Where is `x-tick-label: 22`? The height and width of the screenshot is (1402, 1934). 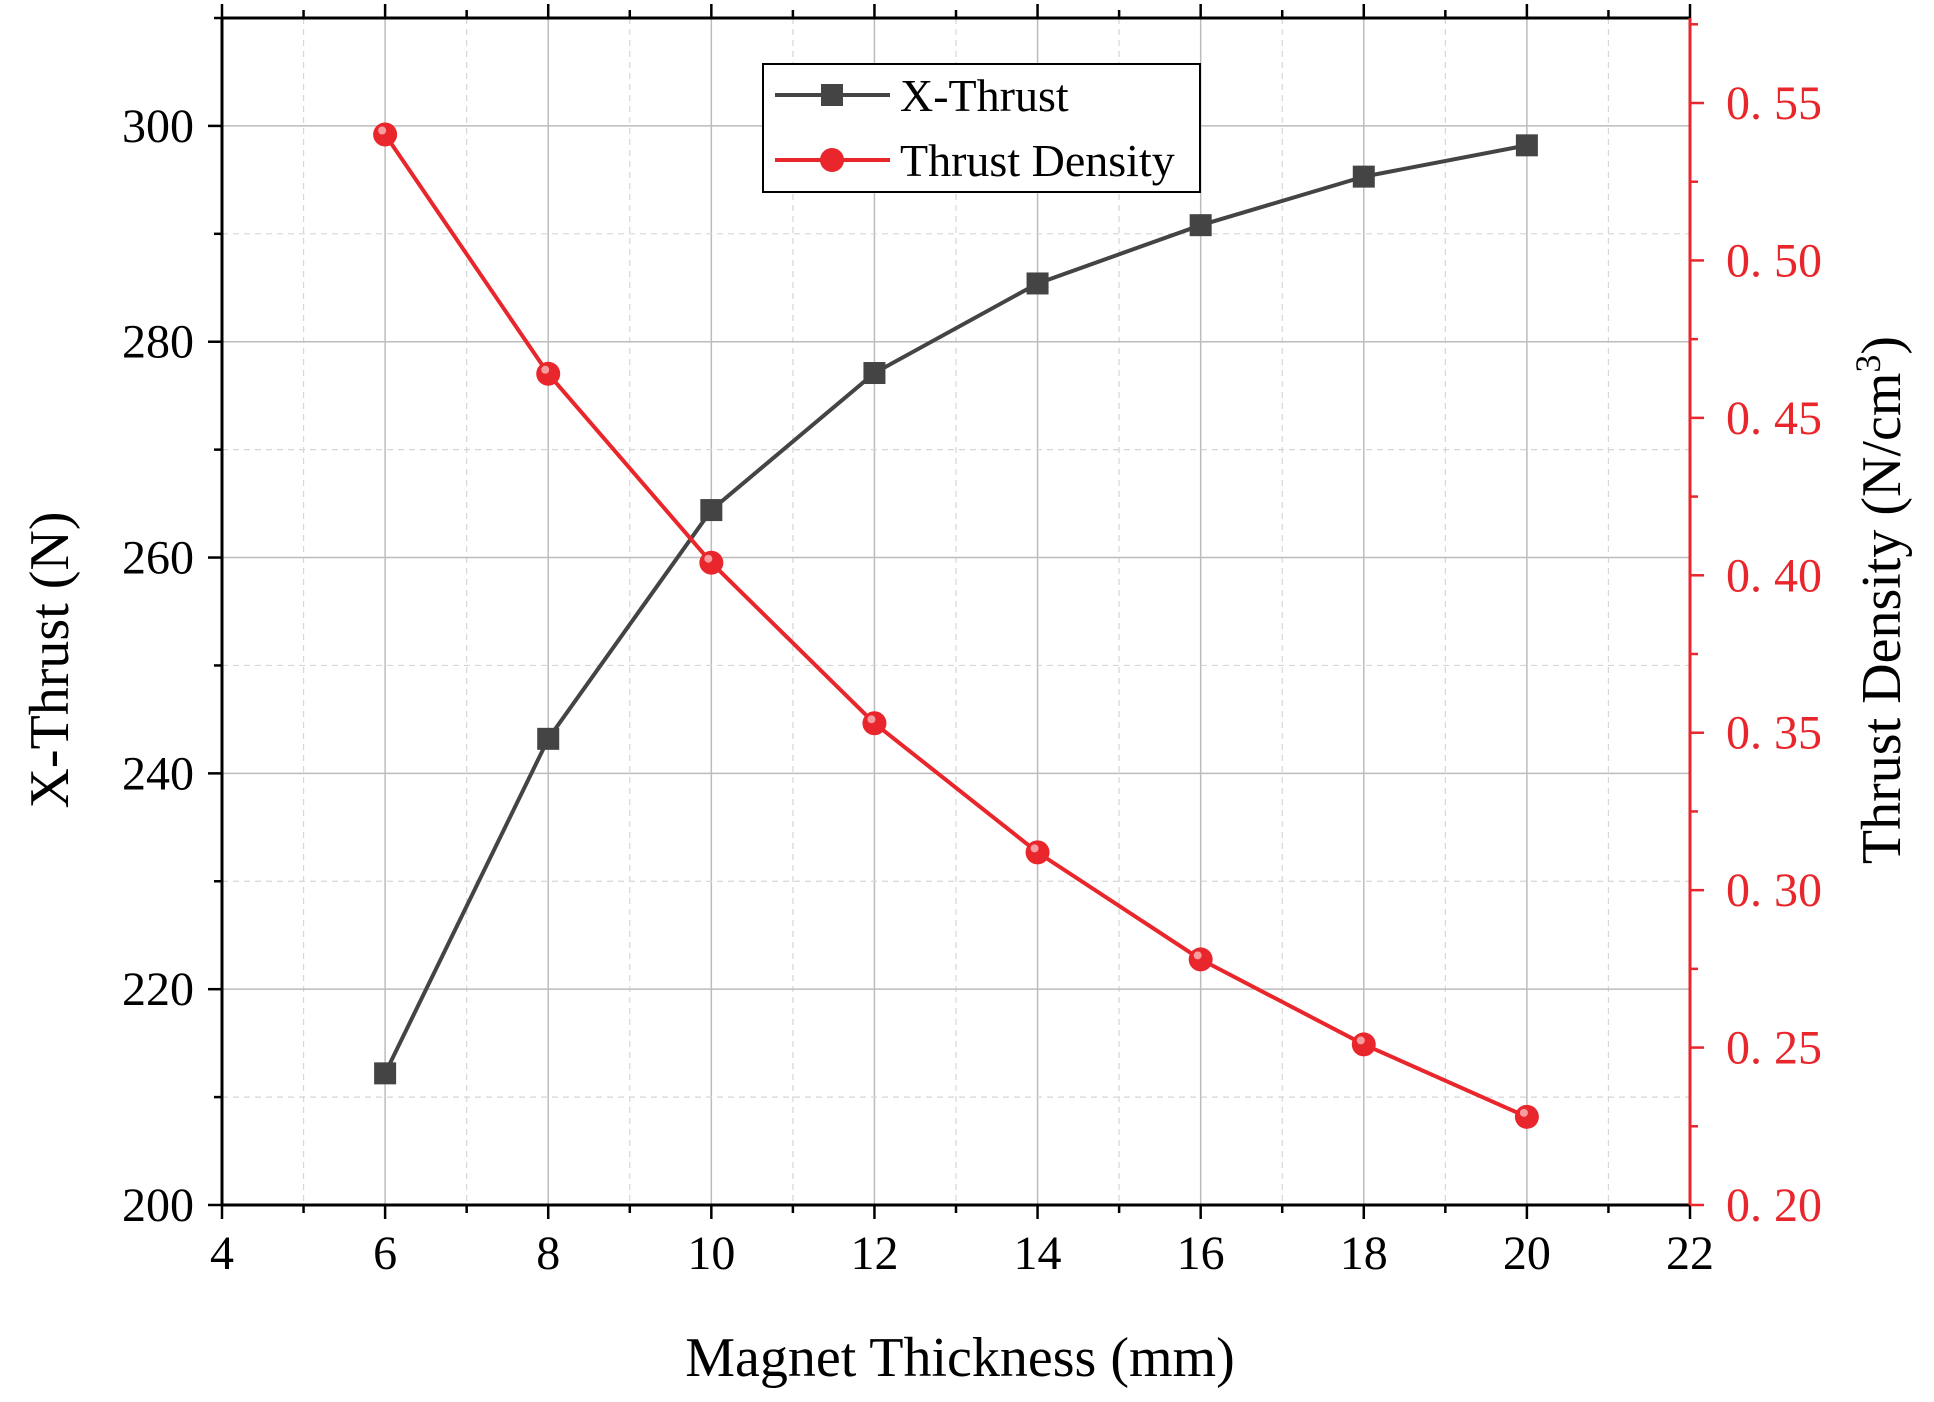
x-tick-label: 22 is located at coordinates (1690, 1253).